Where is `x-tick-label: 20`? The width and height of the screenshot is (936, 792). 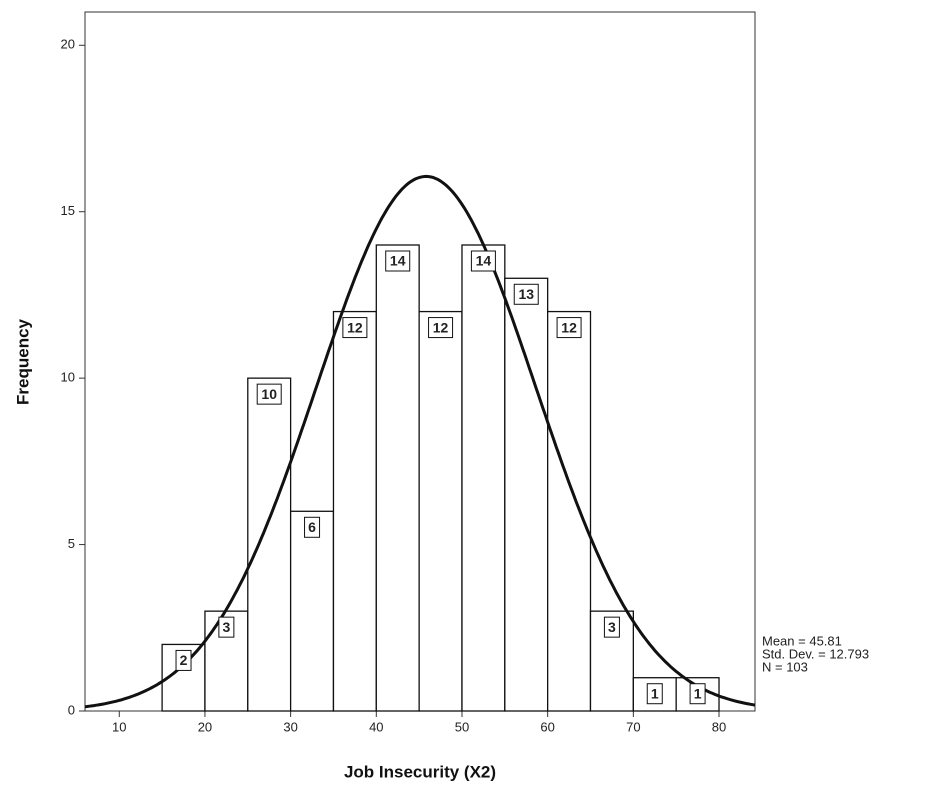 x-tick-label: 20 is located at coordinates (205, 726).